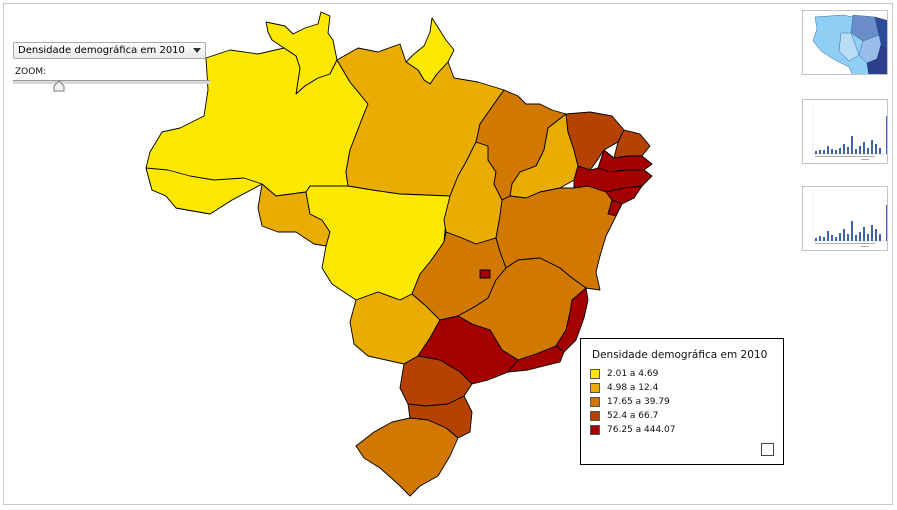  Describe the element at coordinates (111, 82) in the screenshot. I see `zoom-slider-track` at that location.